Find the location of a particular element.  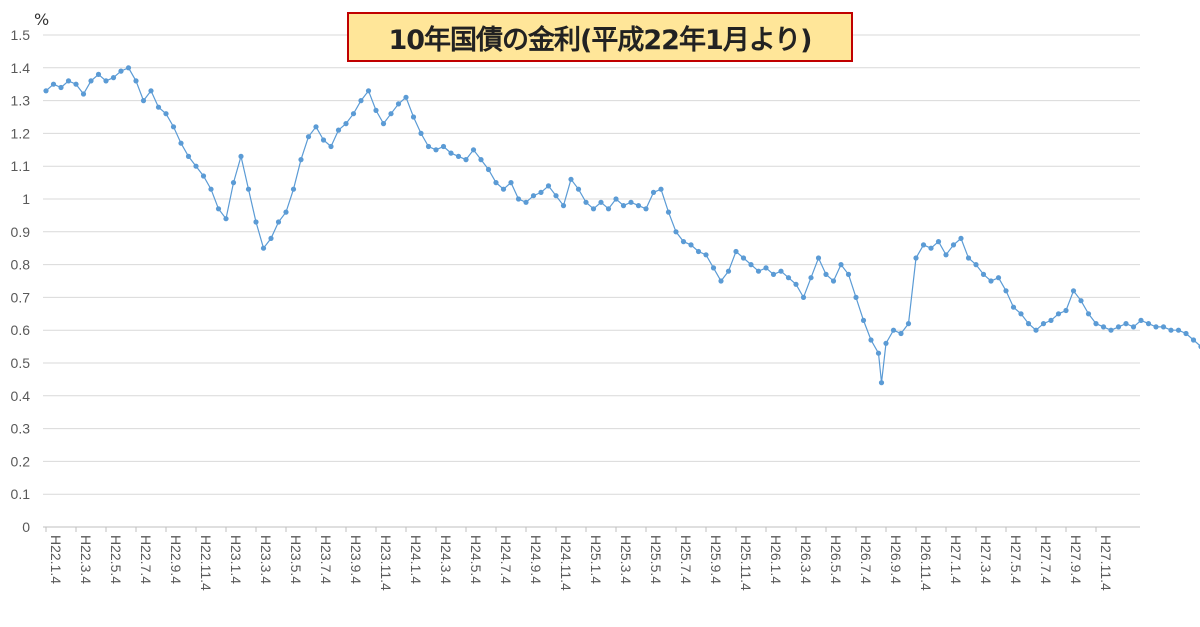

y-tick-label: 0.2 is located at coordinates (21, 461).